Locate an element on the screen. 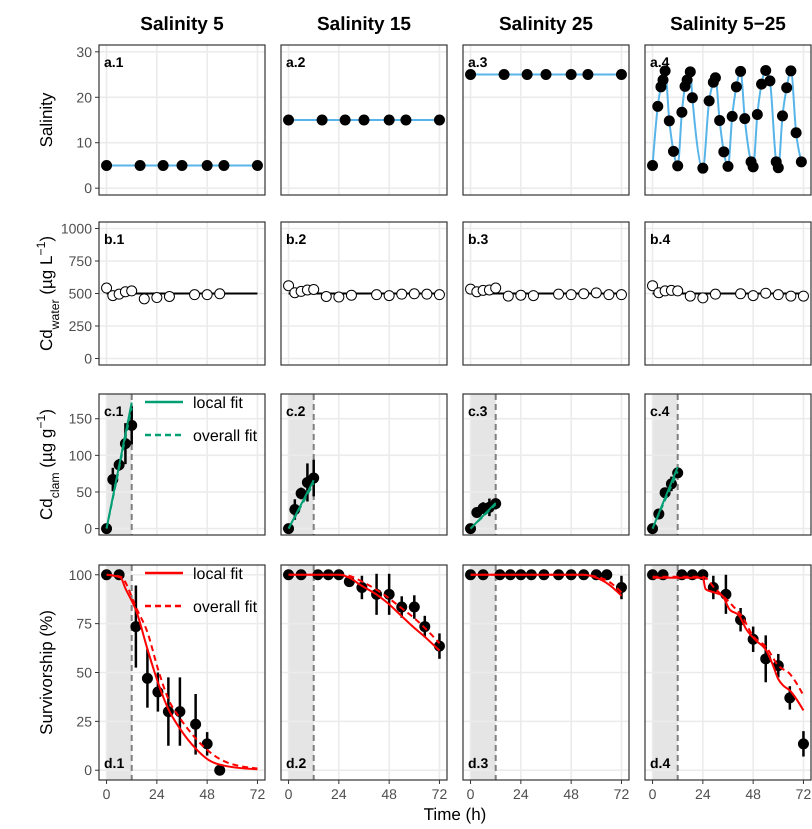 The image size is (812, 829). y-tick-label: 1000 is located at coordinates (76, 228).